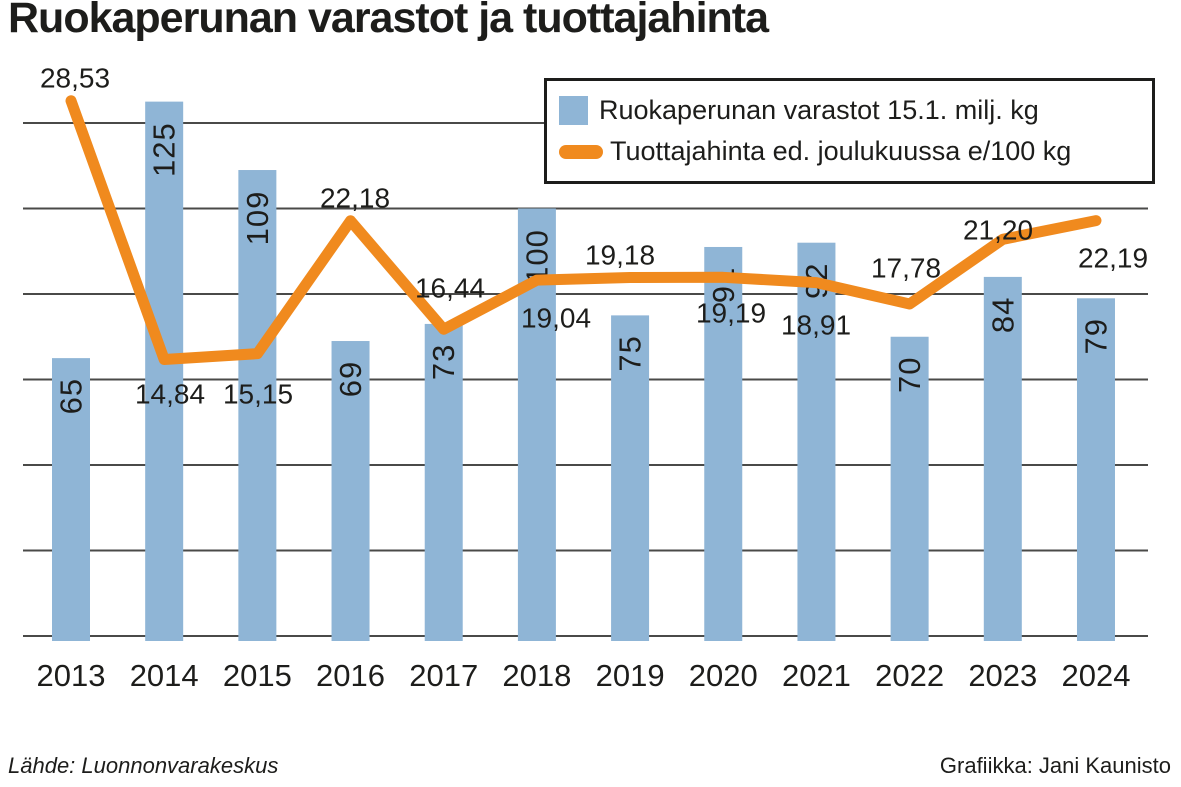  Describe the element at coordinates (1095, 675) in the screenshot. I see `year-label-2024: 2024` at that location.